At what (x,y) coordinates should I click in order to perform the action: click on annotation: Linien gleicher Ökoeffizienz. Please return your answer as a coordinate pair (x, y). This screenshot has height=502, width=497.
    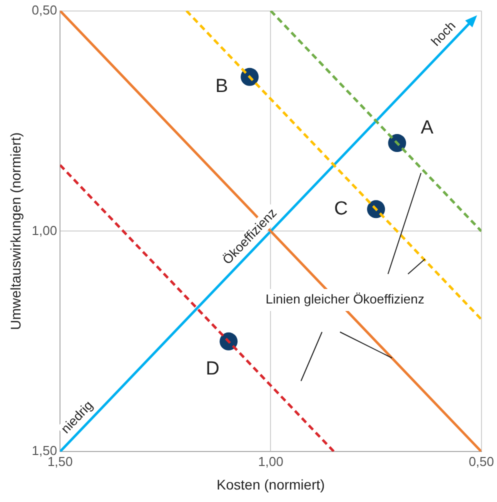
    Looking at the image, I should click on (345, 299).